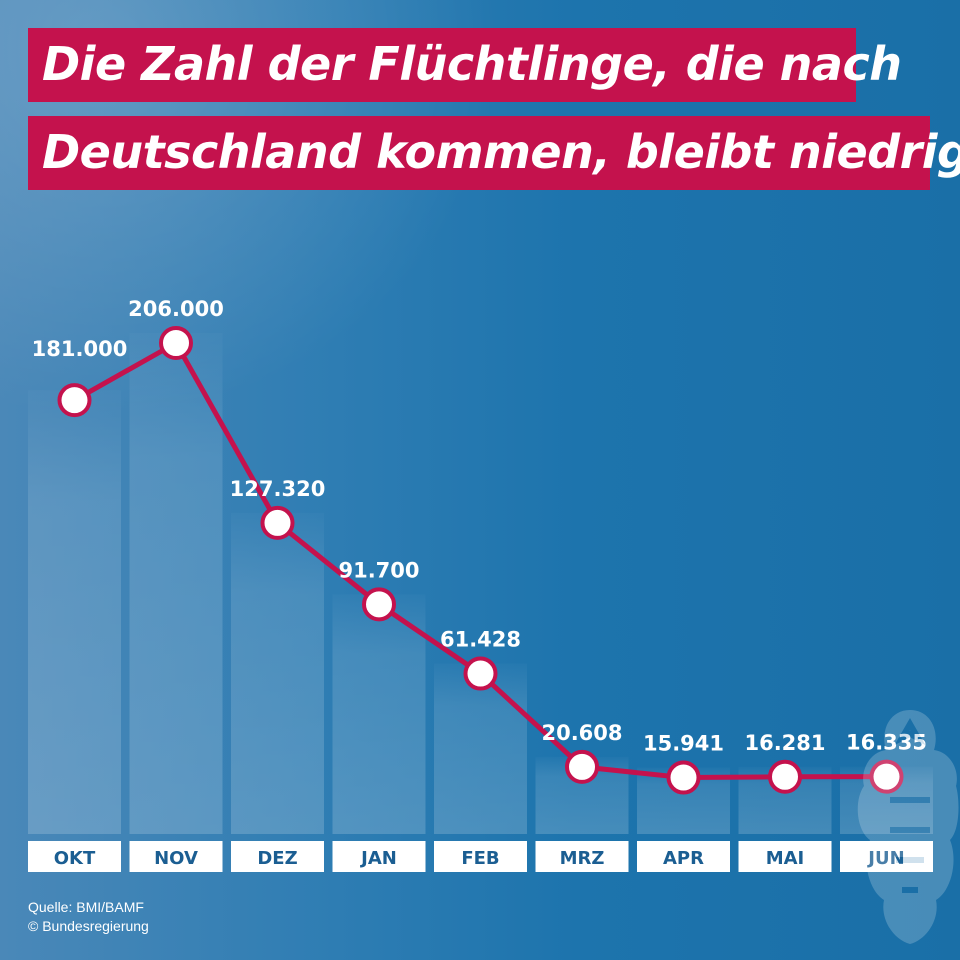 This screenshot has width=960, height=960. What do you see at coordinates (88, 917) in the screenshot?
I see `source-note: Quelle: BMI/BAMF © Bundesregierung` at bounding box center [88, 917].